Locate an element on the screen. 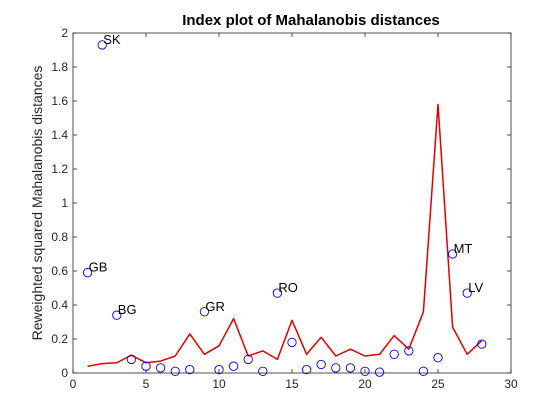 This screenshot has height=420, width=560. point-label: BG is located at coordinates (127, 309).